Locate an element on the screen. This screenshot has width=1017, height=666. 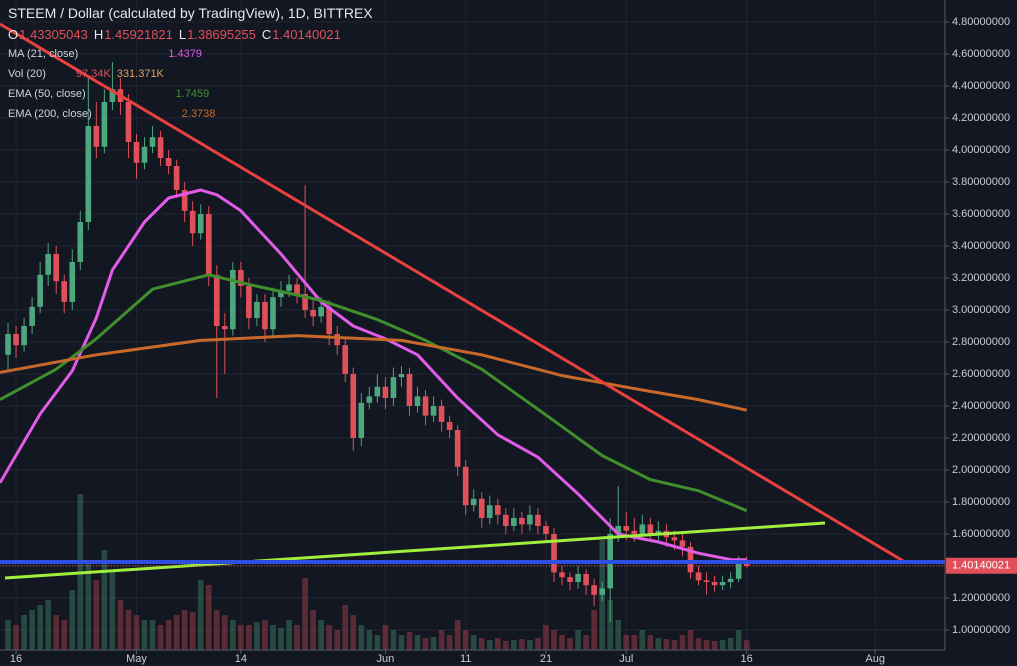
legend-value: 97.34K is located at coordinates (93, 74).